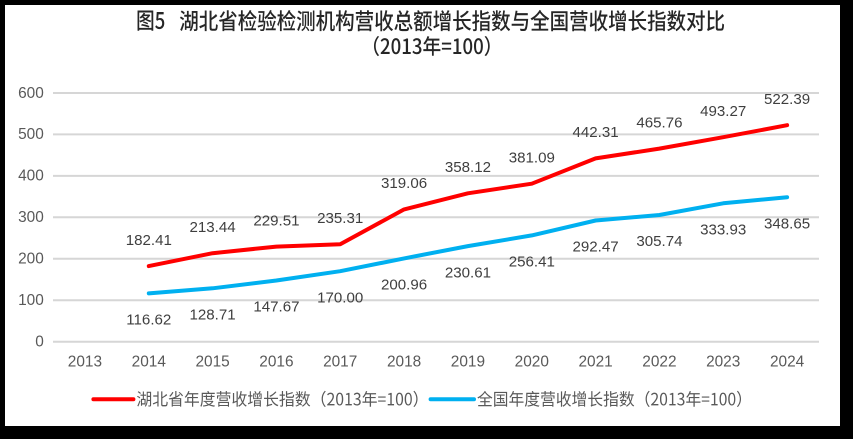 The height and width of the screenshot is (439, 853). What do you see at coordinates (787, 362) in the screenshot?
I see `svg-text: 2024` at bounding box center [787, 362].